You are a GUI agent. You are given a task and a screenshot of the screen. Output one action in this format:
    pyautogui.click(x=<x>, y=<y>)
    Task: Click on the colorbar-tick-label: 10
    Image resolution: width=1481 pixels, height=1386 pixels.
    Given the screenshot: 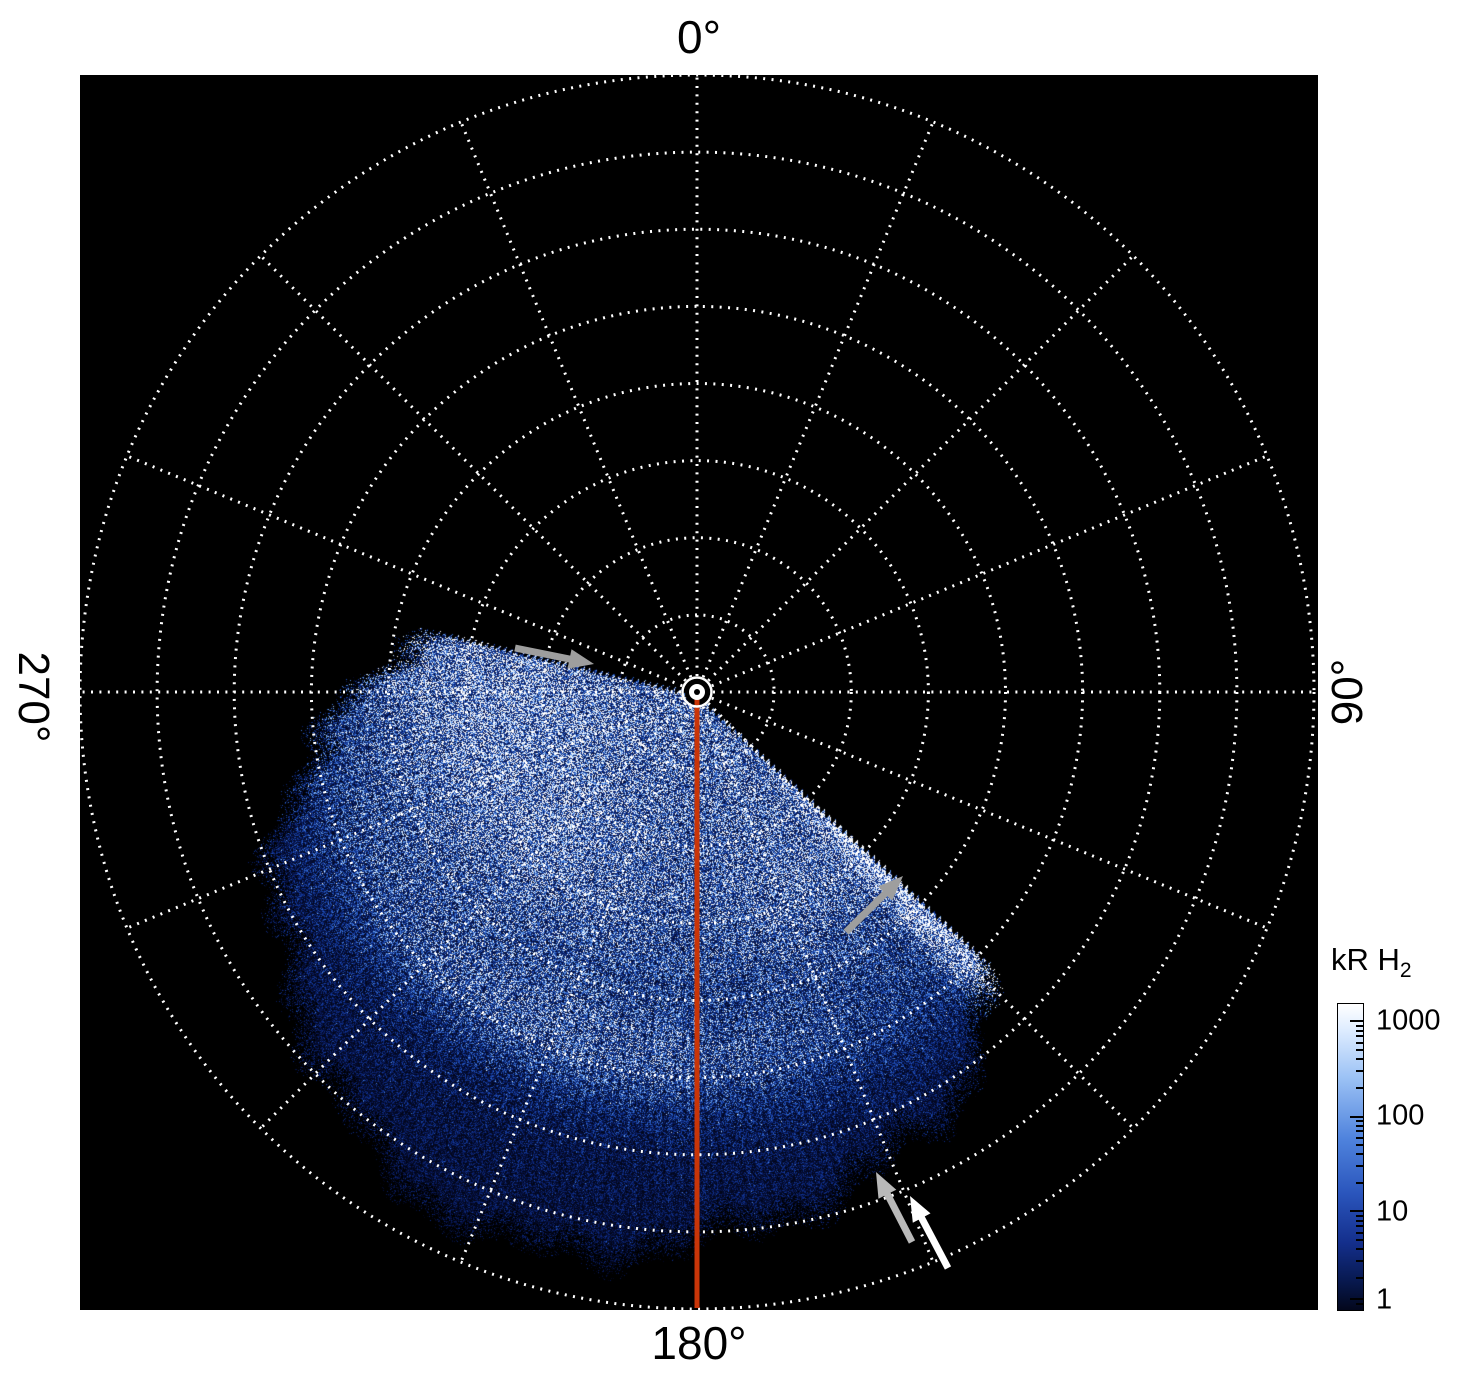 What is the action you would take?
    pyautogui.click(x=1392, y=1211)
    